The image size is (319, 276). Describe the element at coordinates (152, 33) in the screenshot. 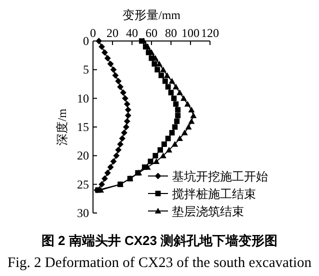

I see `x-tick-label: 60` at that location.